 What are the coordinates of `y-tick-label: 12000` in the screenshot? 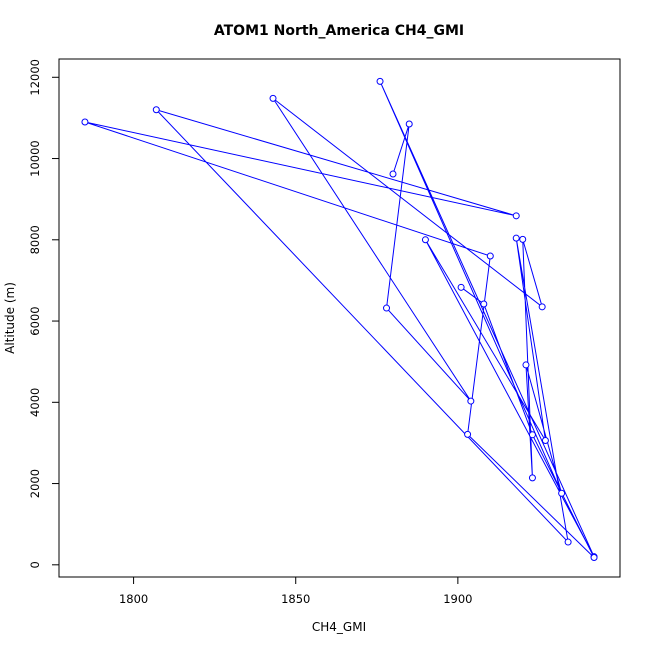 It's located at (35, 77).